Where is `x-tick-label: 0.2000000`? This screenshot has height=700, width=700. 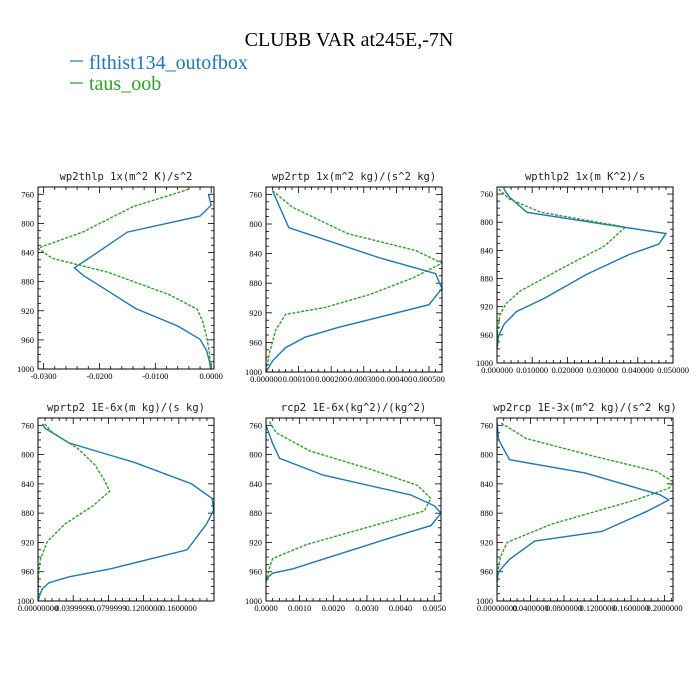 x-tick-label: 0.2000000 is located at coordinates (665, 608).